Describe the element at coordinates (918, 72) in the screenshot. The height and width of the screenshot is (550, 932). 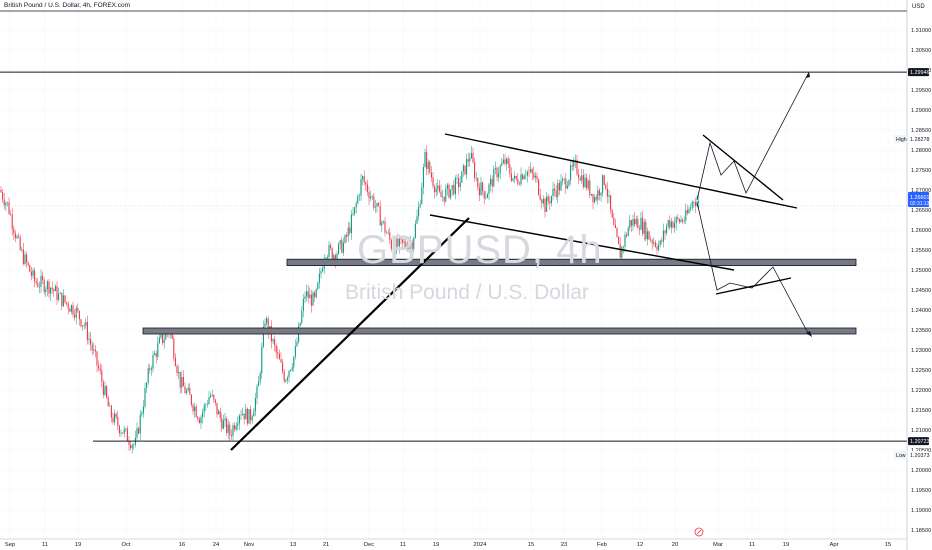
I see `level-top-label-bg` at that location.